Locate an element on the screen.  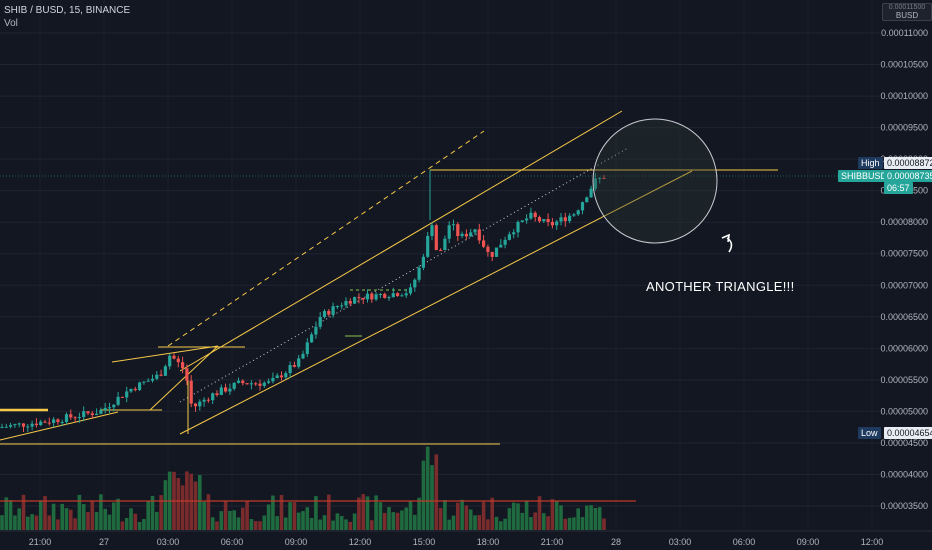
y-tick-label: 0.00005500 is located at coordinates (904, 380).